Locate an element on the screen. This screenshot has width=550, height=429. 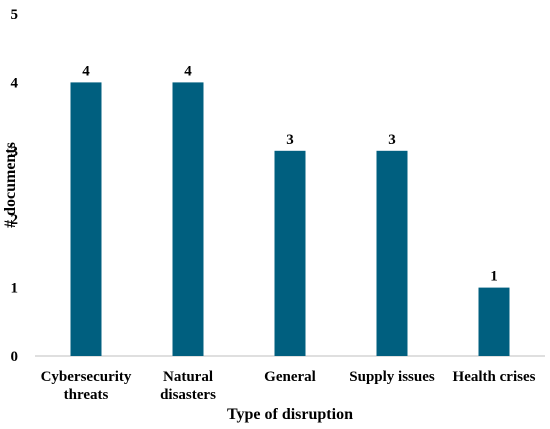
x-axis-title: Type of disruption is located at coordinates (290, 414).